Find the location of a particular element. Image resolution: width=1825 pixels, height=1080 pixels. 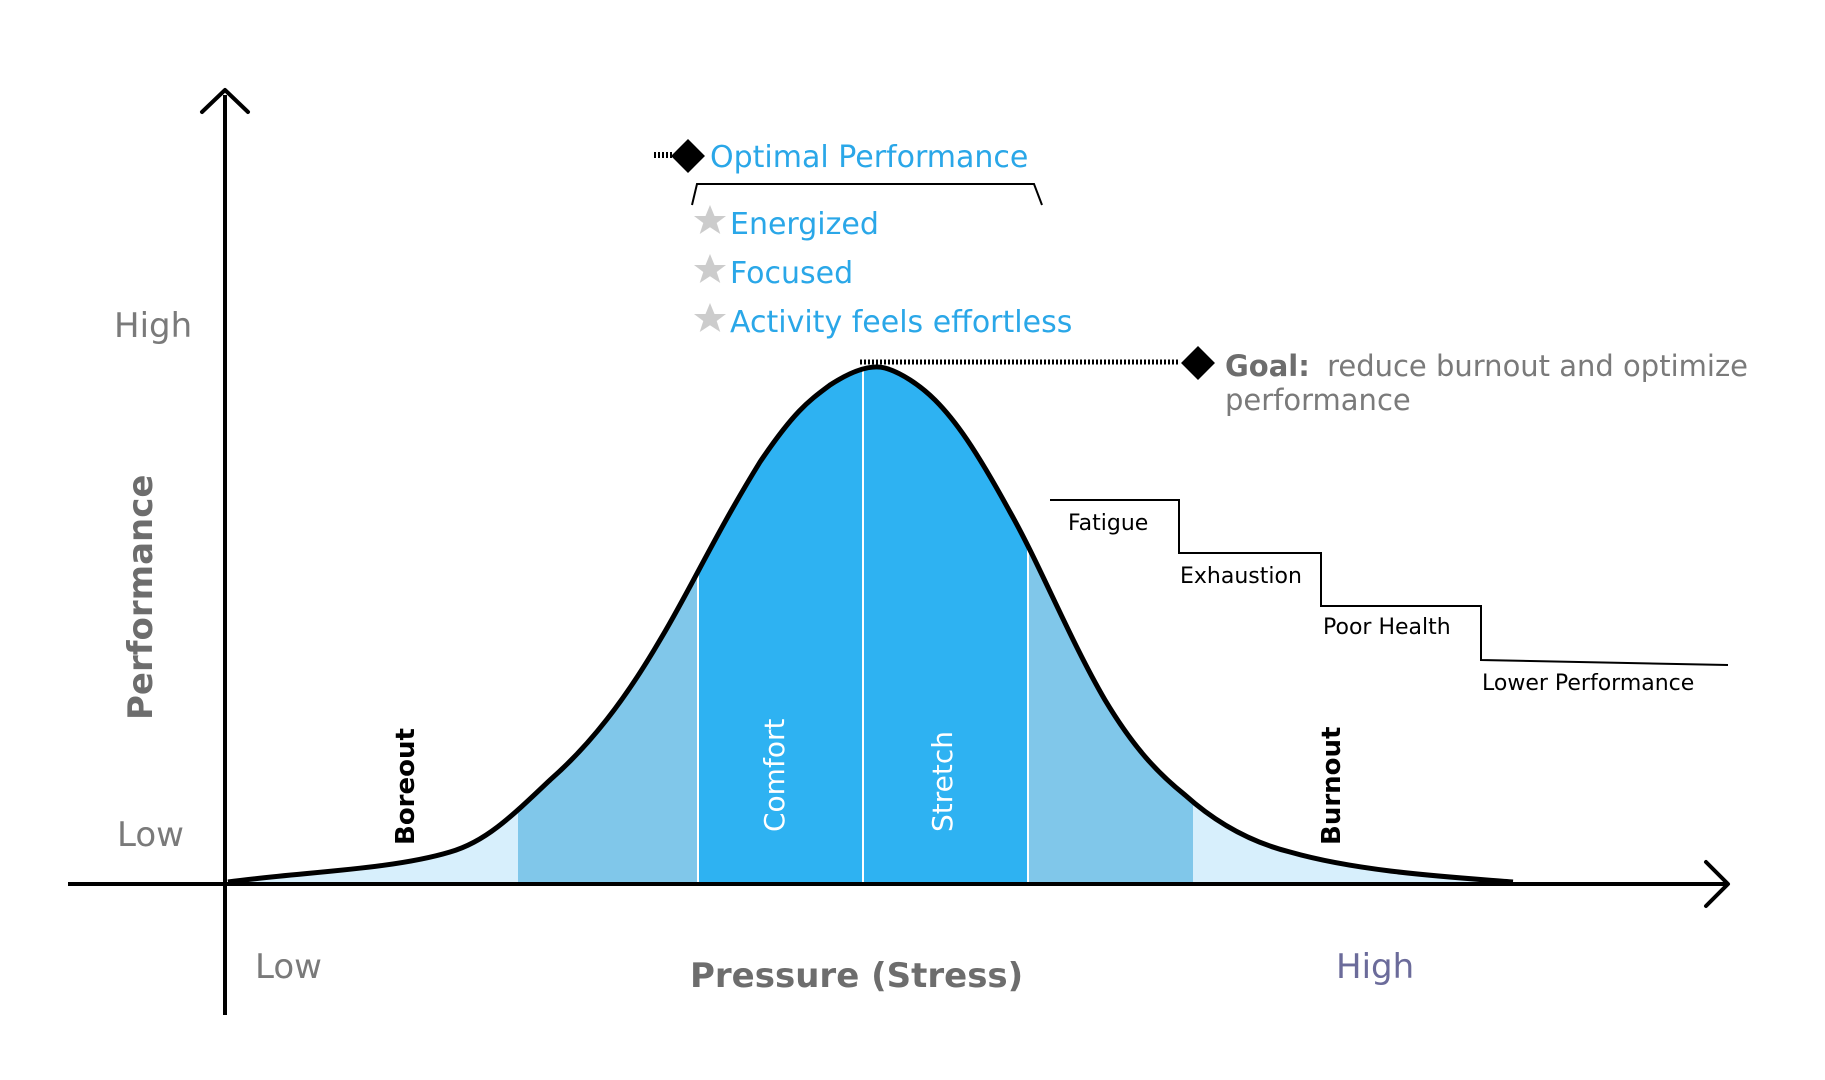

zone-label-stretch: Stretch is located at coordinates (942, 781).